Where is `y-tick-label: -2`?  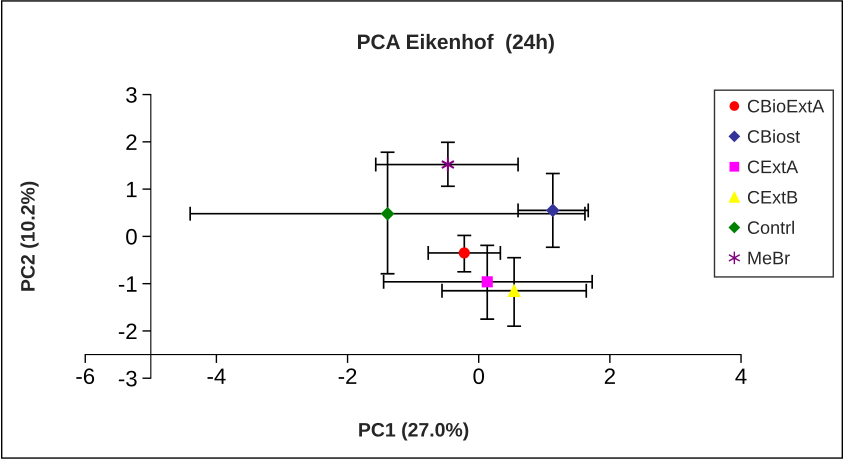 y-tick-label: -2 is located at coordinates (127, 331).